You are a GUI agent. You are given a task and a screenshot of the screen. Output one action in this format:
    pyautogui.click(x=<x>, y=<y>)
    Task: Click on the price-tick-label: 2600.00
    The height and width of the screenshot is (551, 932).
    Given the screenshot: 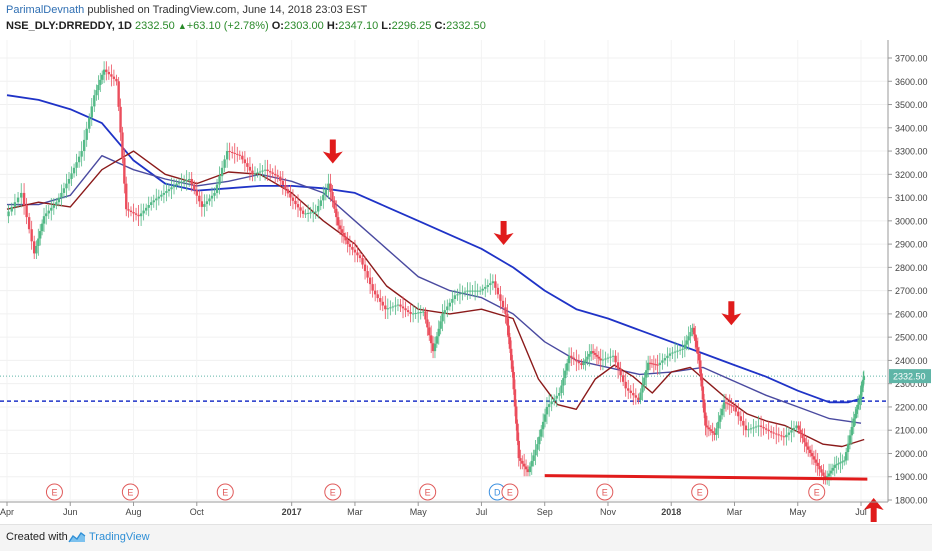 What is the action you would take?
    pyautogui.click(x=911, y=314)
    